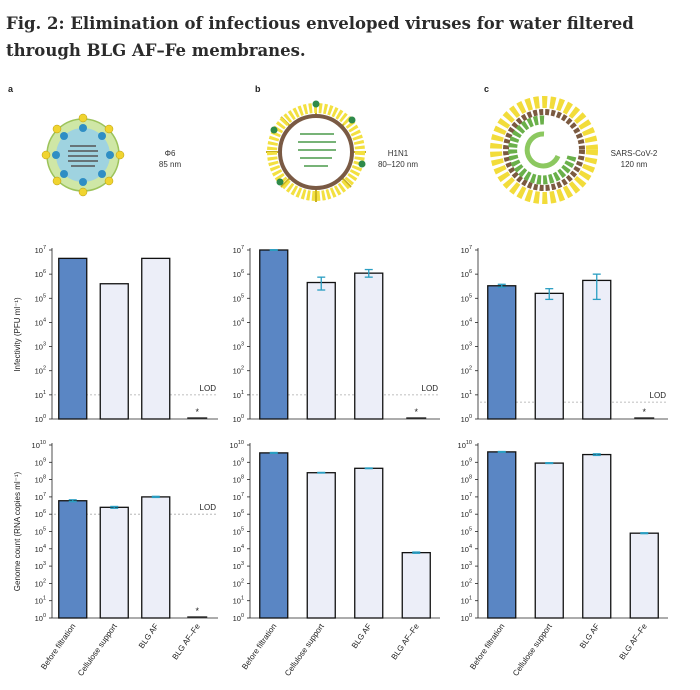 This screenshot has width=700, height=690. Describe the element at coordinates (544, 150) in the screenshot. I see `sars-cov-2-virus-illustration` at that location.